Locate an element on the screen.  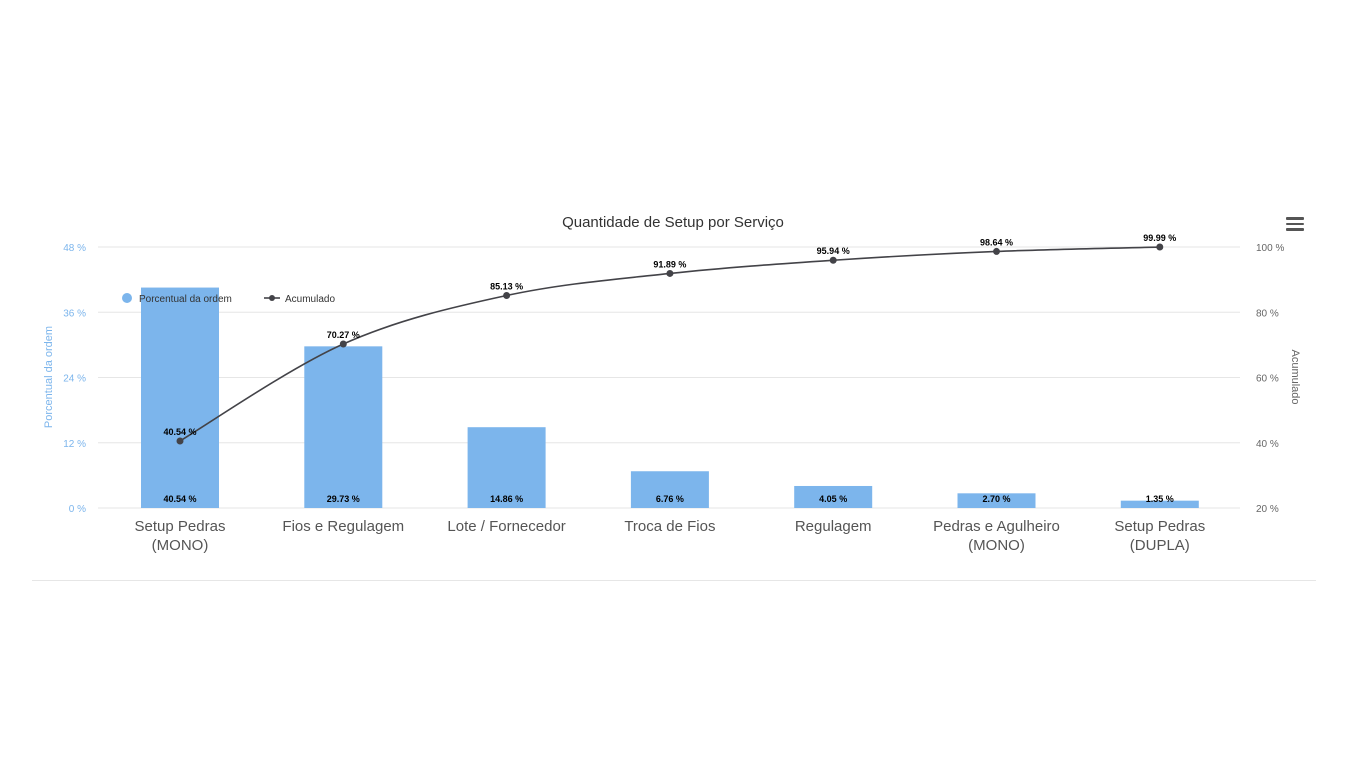
legend-item-bars: Porcentual da ordem is located at coordinates (185, 299).